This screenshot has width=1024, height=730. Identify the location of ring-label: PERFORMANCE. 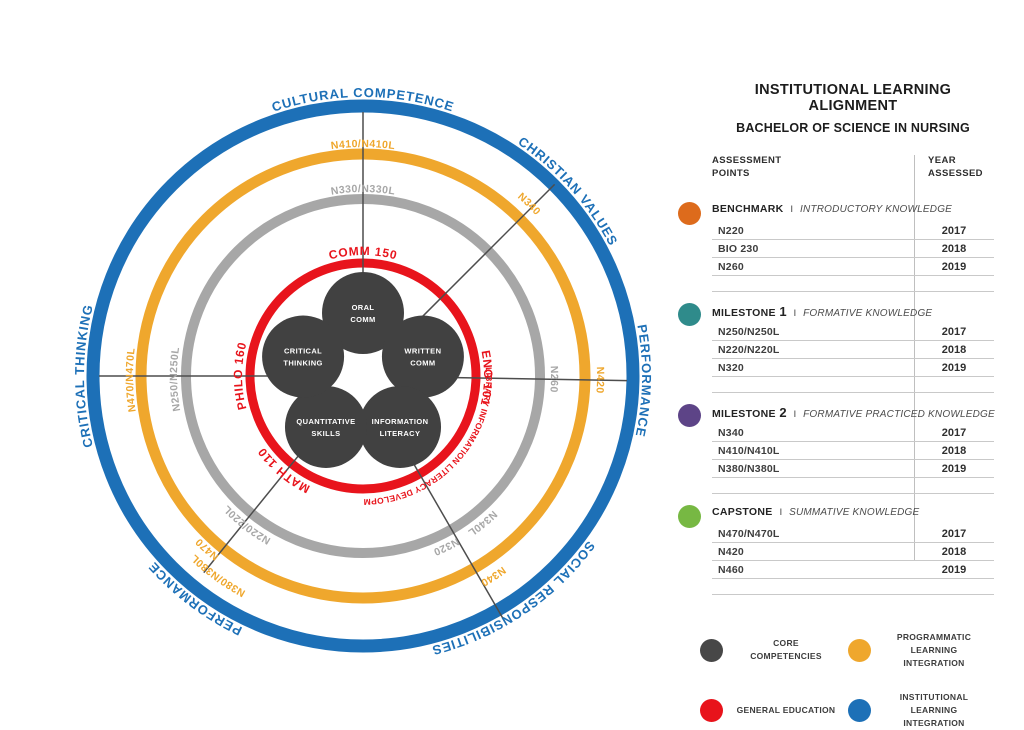
(194, 599).